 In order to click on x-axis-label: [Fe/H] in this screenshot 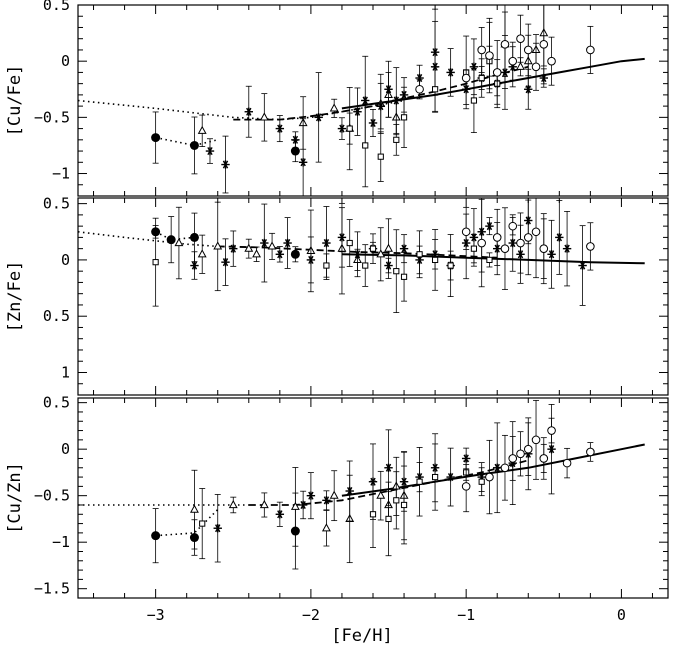, I will do `click(361, 636)`.